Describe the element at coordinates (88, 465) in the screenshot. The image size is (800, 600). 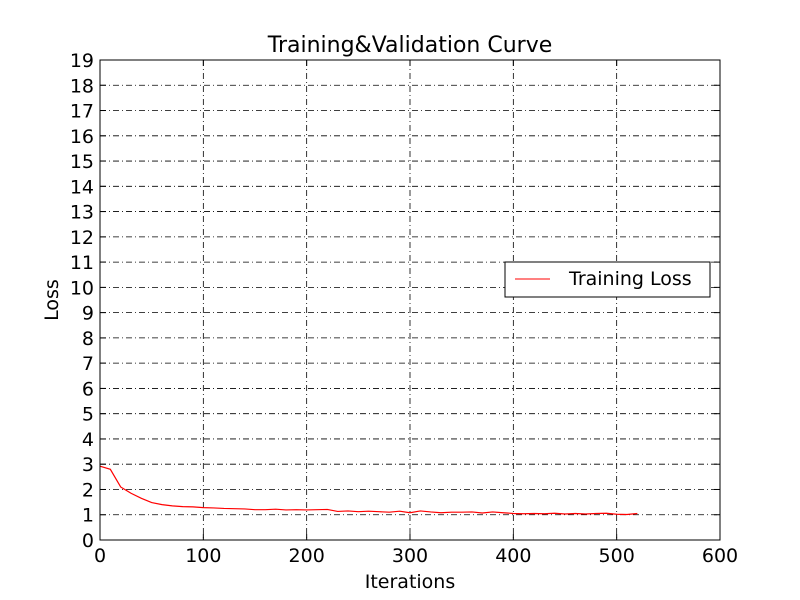
I see `y-tick-label: 3` at that location.